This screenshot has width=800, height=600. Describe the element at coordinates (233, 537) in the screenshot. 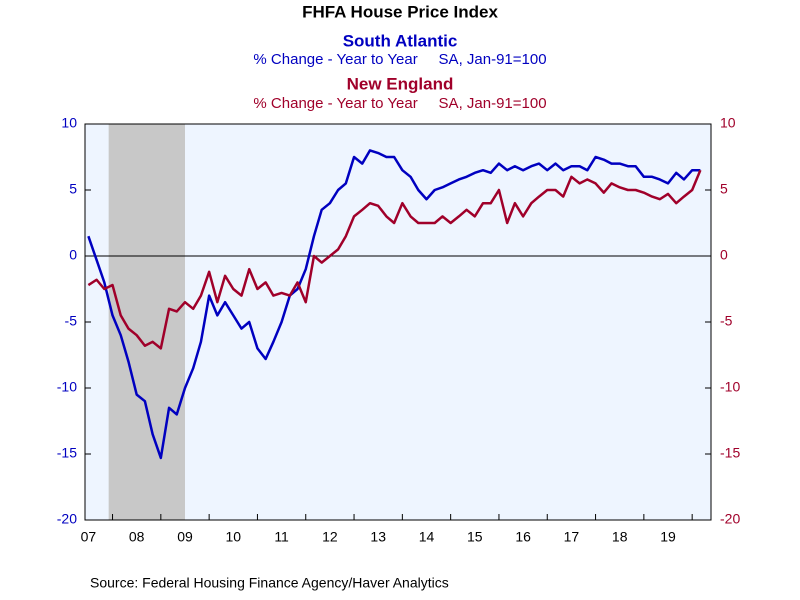

I see `x-tick-label: 10` at that location.